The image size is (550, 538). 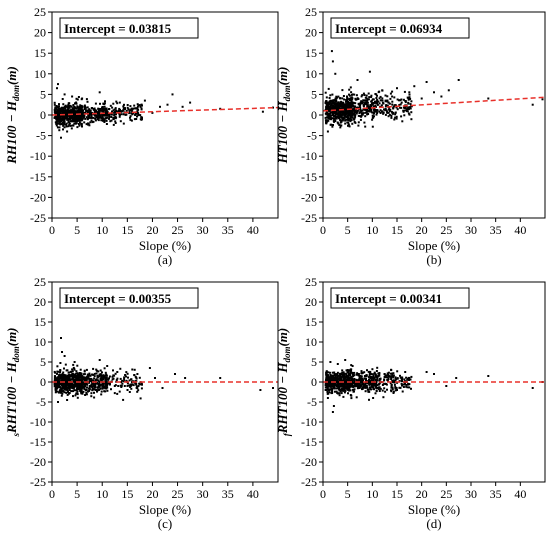 I want to click on x-tick-label: 30, so click(x=471, y=494).